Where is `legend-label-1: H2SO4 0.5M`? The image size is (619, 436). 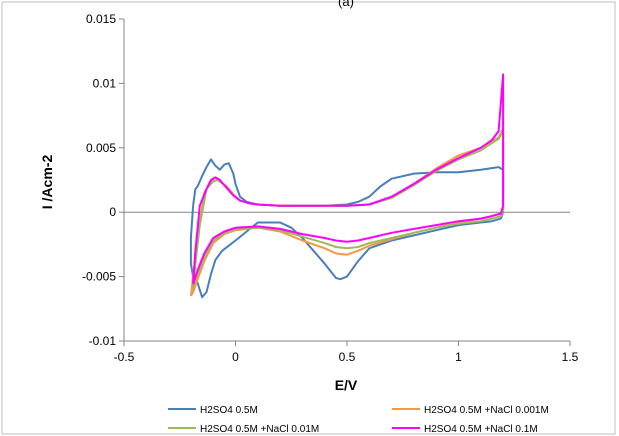
legend-label-1: H2SO4 0.5M is located at coordinates (229, 410).